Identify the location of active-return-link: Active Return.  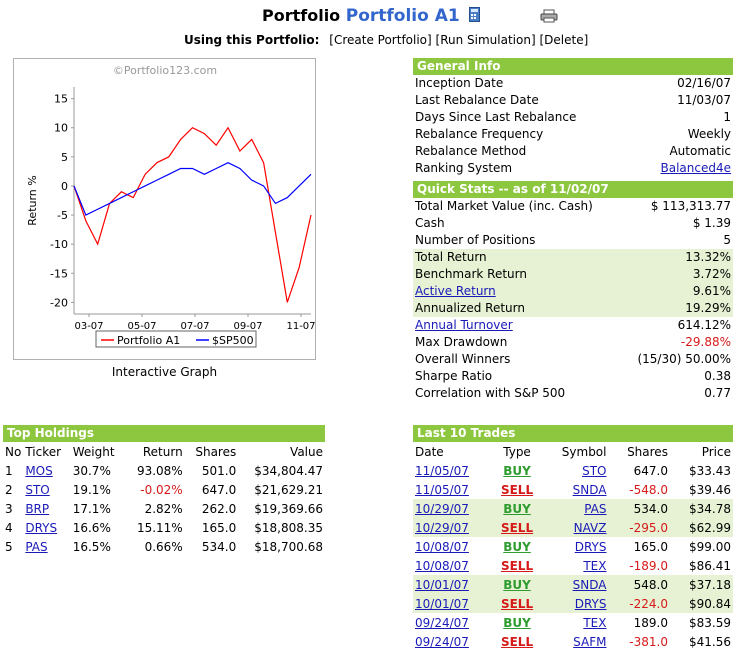
(455, 291).